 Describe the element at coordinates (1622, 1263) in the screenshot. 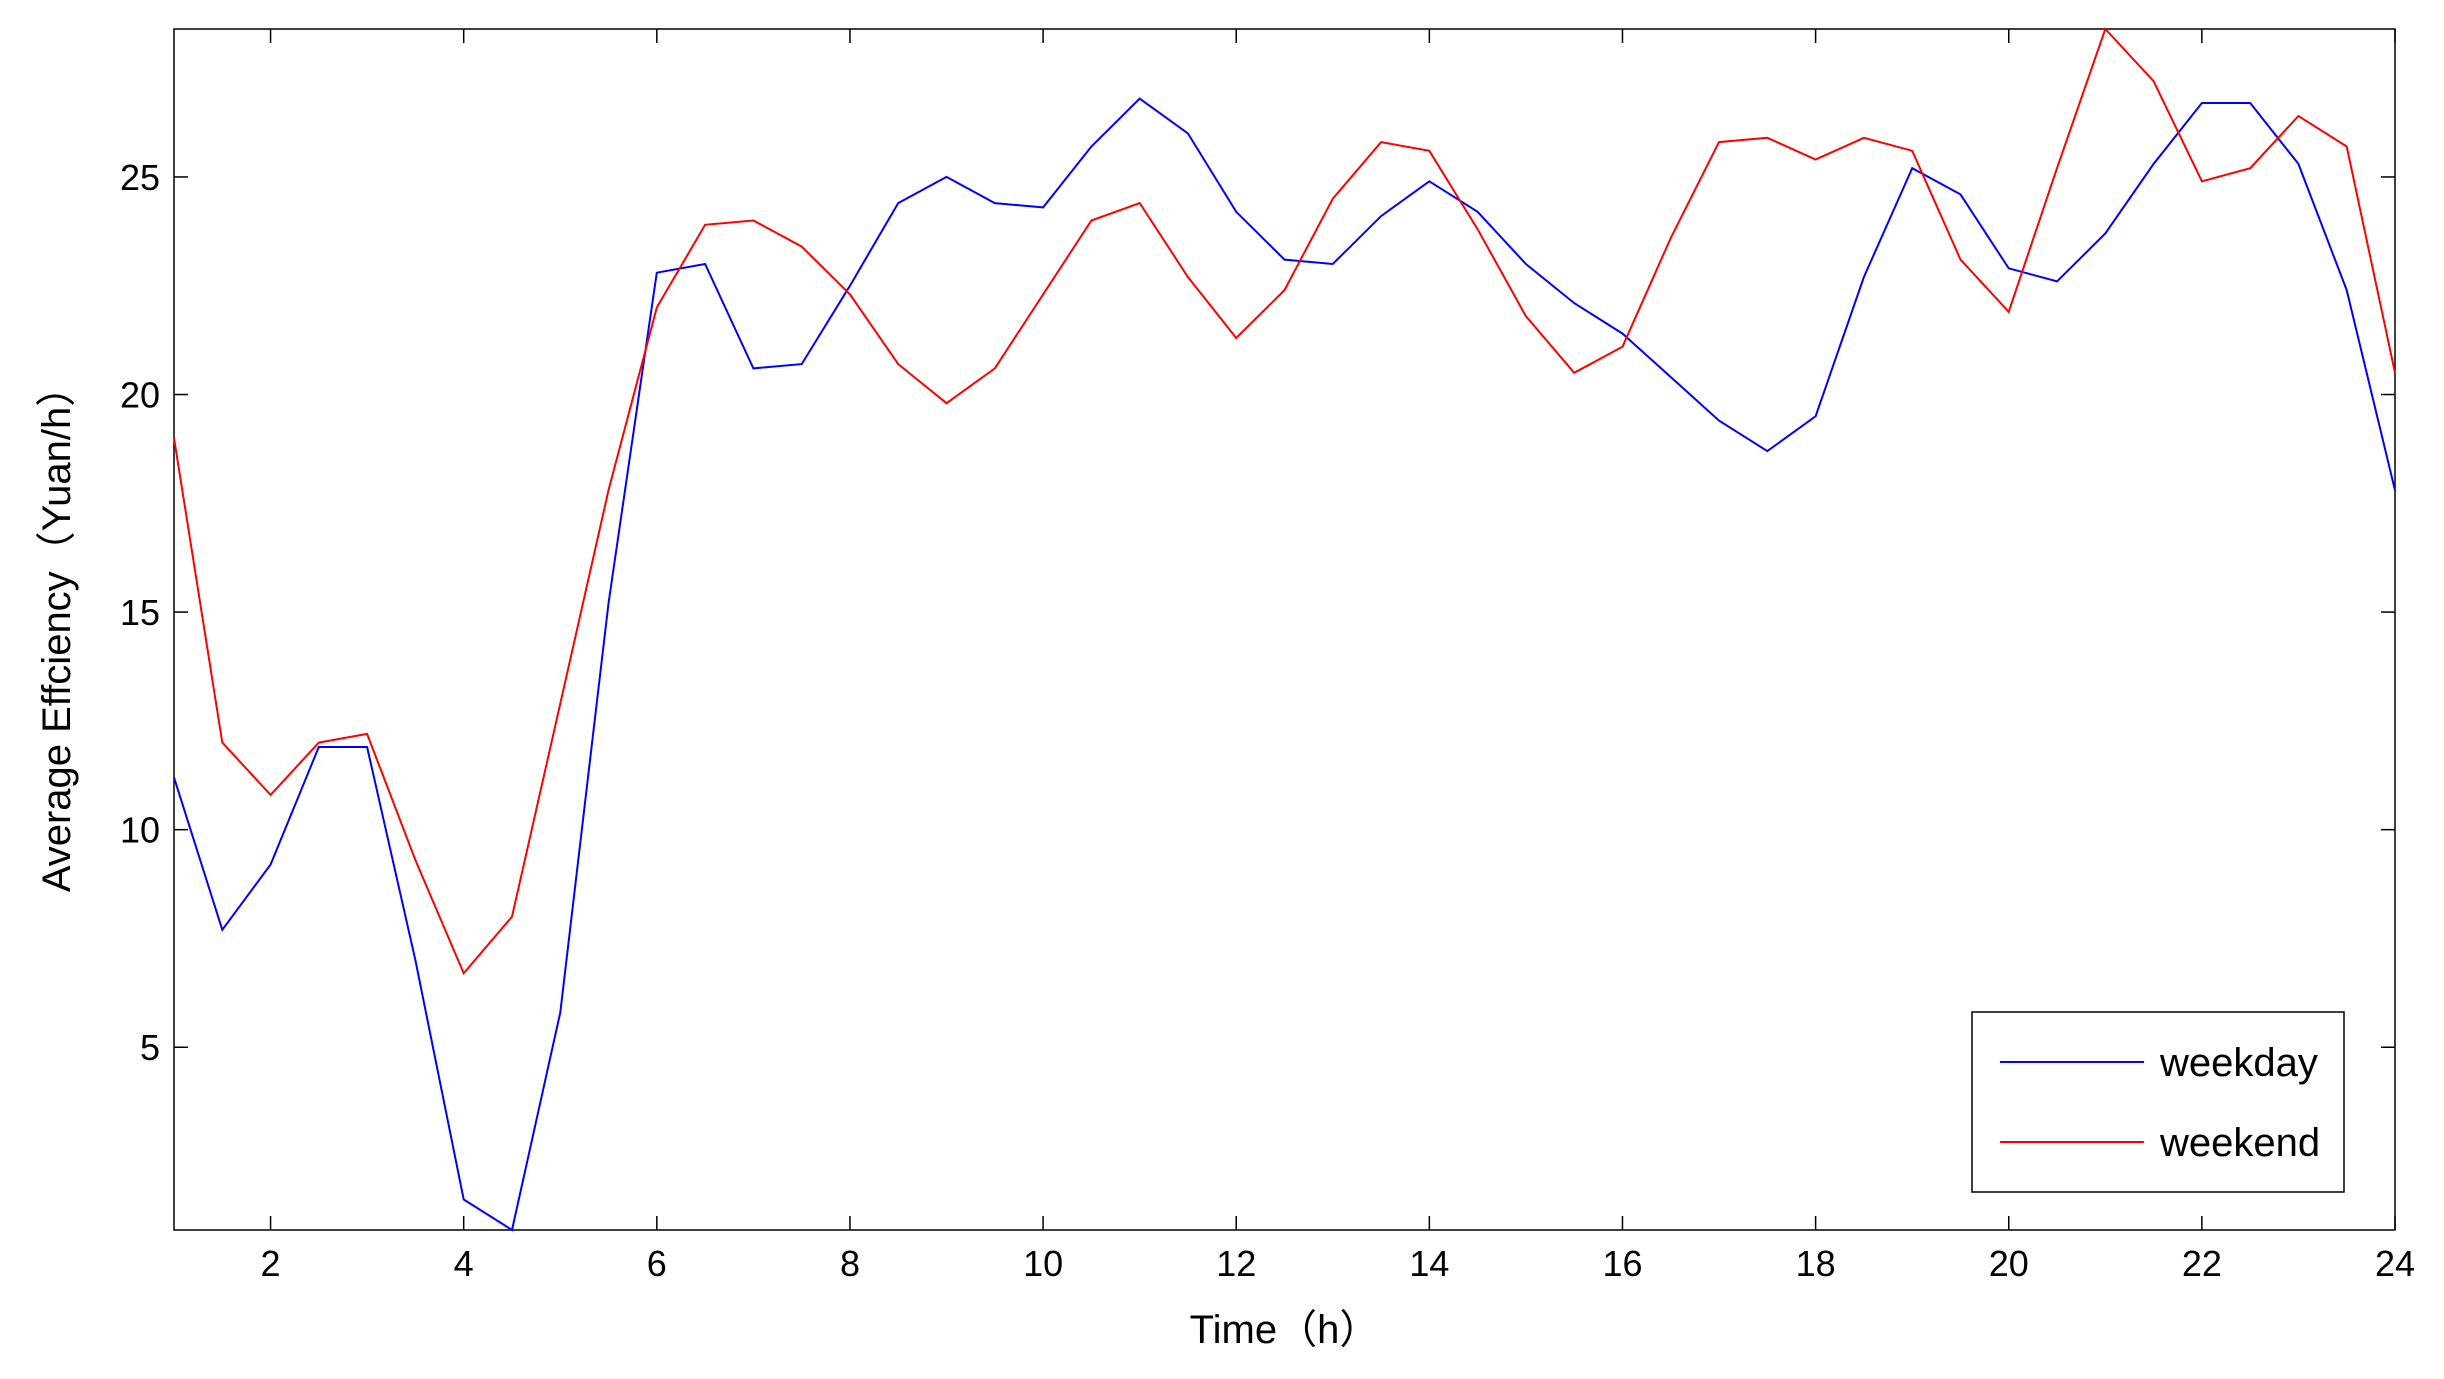

I see `x-tick-label: 16` at that location.